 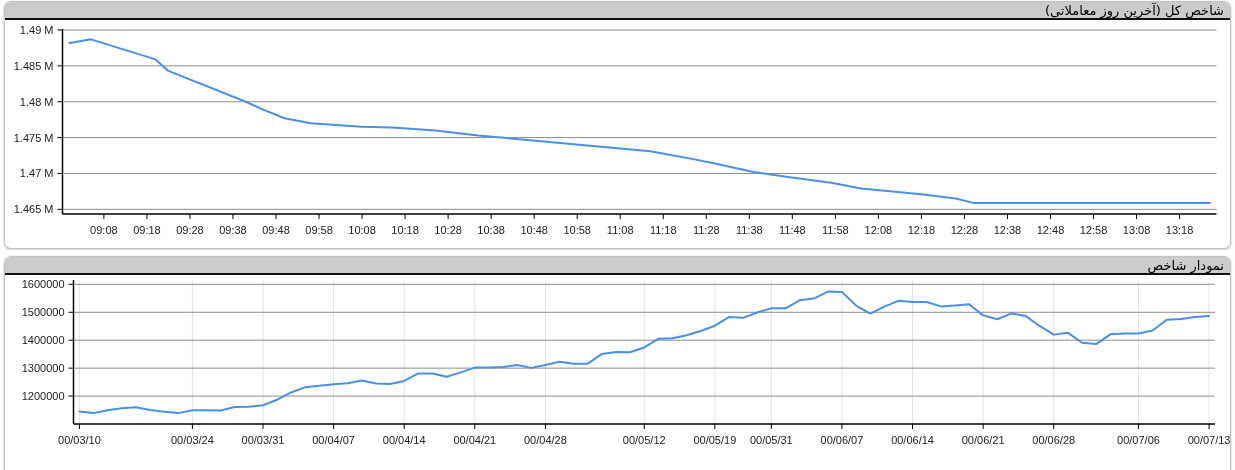 I want to click on x-tick-label: 00/05/19, so click(x=715, y=440).